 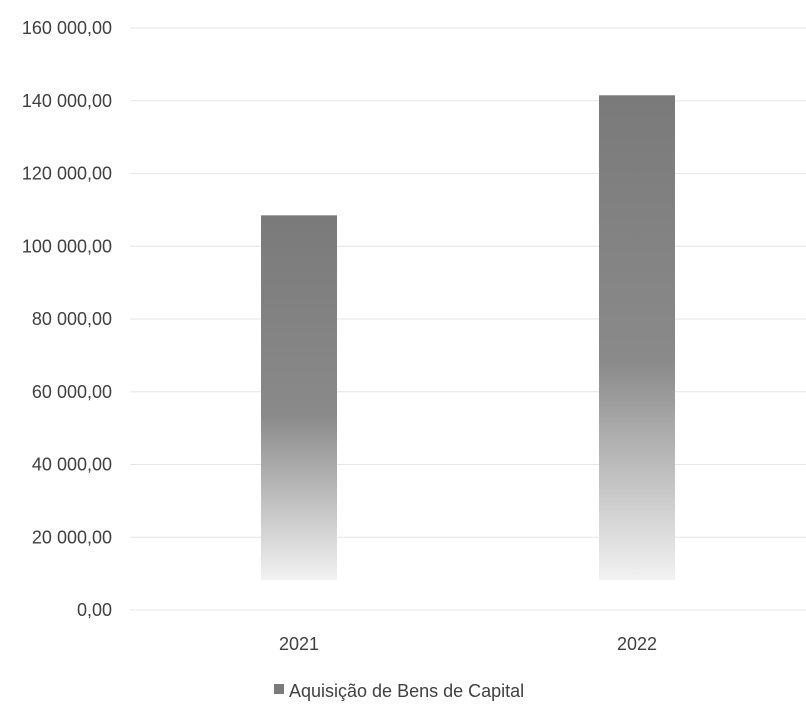 What do you see at coordinates (299, 398) in the screenshot?
I see `bar-2021` at bounding box center [299, 398].